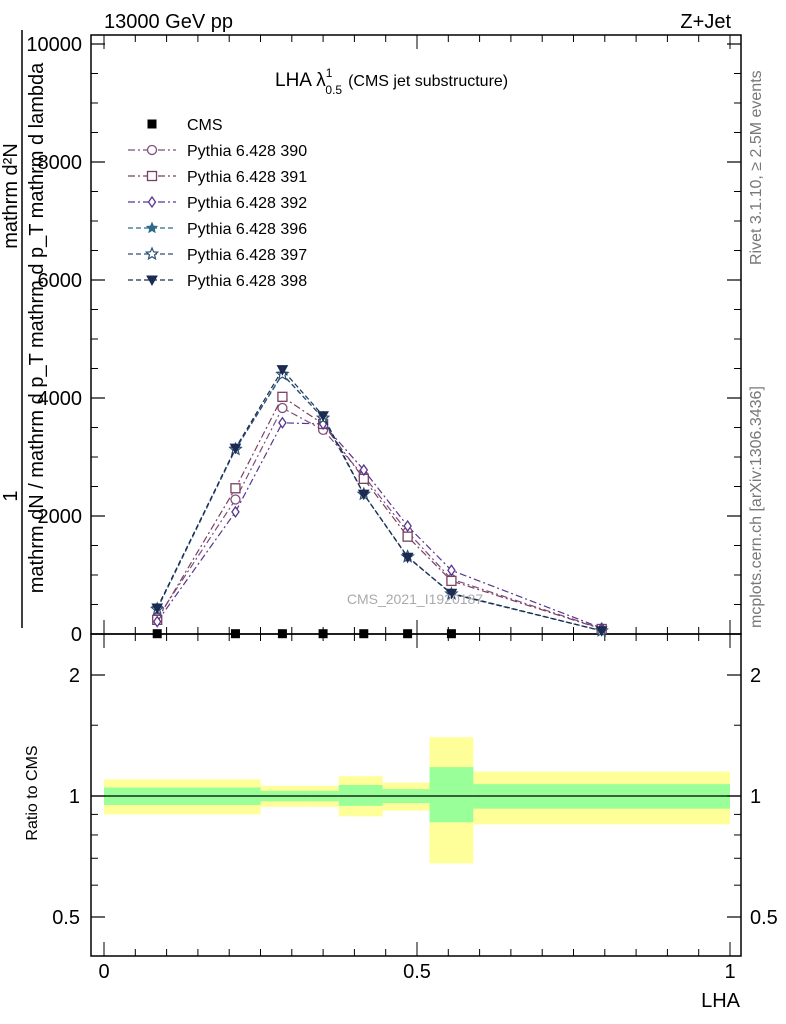 Image resolution: width=786 pixels, height=1024 pixels. I want to click on ratio-band-green, so click(451, 795).